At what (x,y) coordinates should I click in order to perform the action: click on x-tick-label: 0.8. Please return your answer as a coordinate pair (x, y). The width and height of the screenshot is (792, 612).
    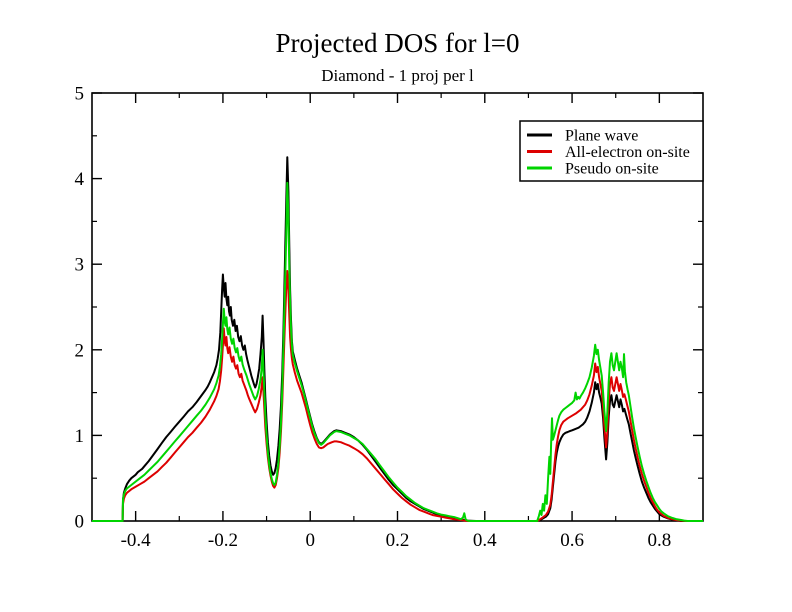
    Looking at the image, I should click on (659, 540).